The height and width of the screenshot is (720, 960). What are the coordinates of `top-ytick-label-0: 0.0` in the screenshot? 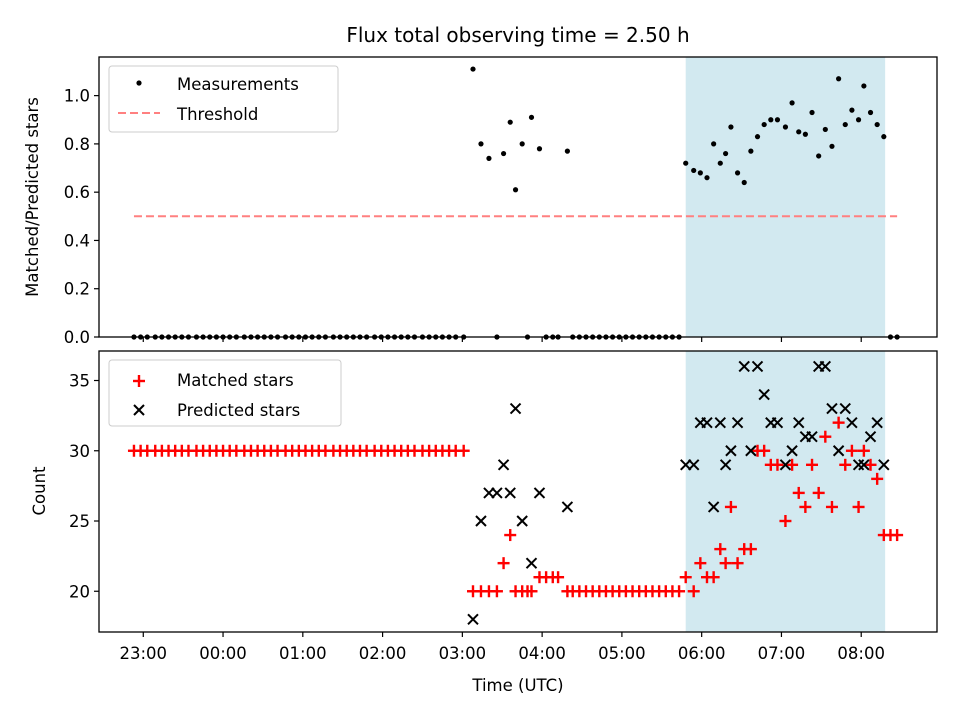 It's located at (77, 337).